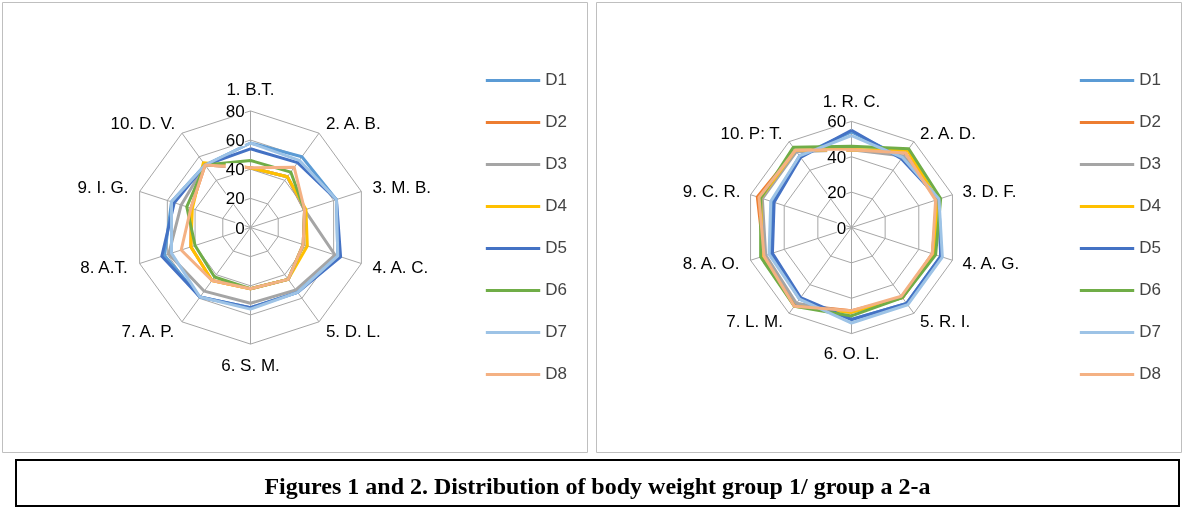 The width and height of the screenshot is (1185, 508). What do you see at coordinates (851, 101) in the screenshot?
I see `spoke-label: 1. R. C.` at bounding box center [851, 101].